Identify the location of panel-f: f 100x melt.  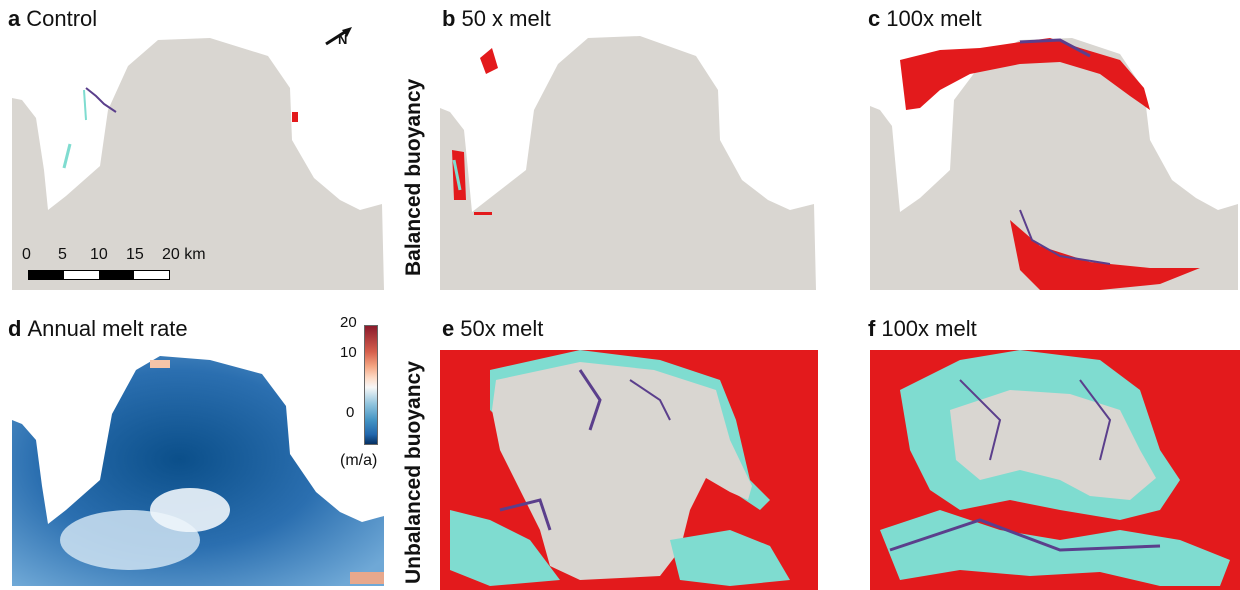
(1050, 450).